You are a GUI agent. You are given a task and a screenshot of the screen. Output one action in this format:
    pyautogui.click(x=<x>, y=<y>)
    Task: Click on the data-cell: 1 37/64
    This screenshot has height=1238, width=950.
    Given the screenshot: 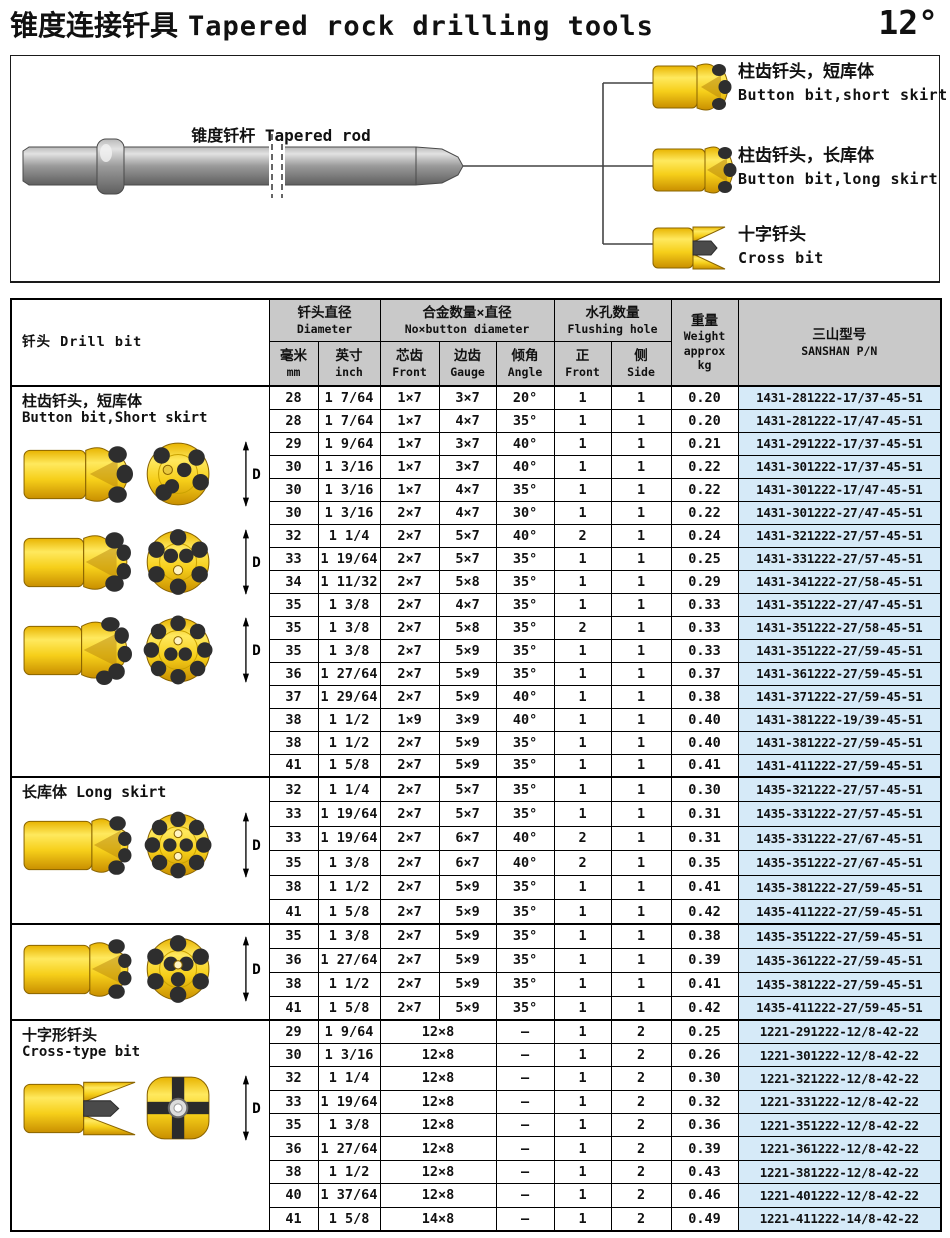 What is the action you would take?
    pyautogui.click(x=349, y=1195)
    